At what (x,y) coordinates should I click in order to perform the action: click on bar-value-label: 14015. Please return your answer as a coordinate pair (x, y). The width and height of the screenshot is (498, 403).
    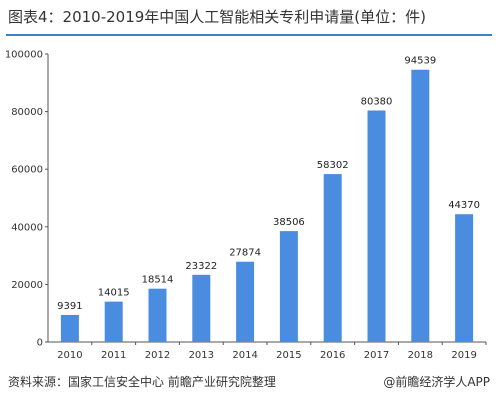
    Looking at the image, I should click on (114, 293).